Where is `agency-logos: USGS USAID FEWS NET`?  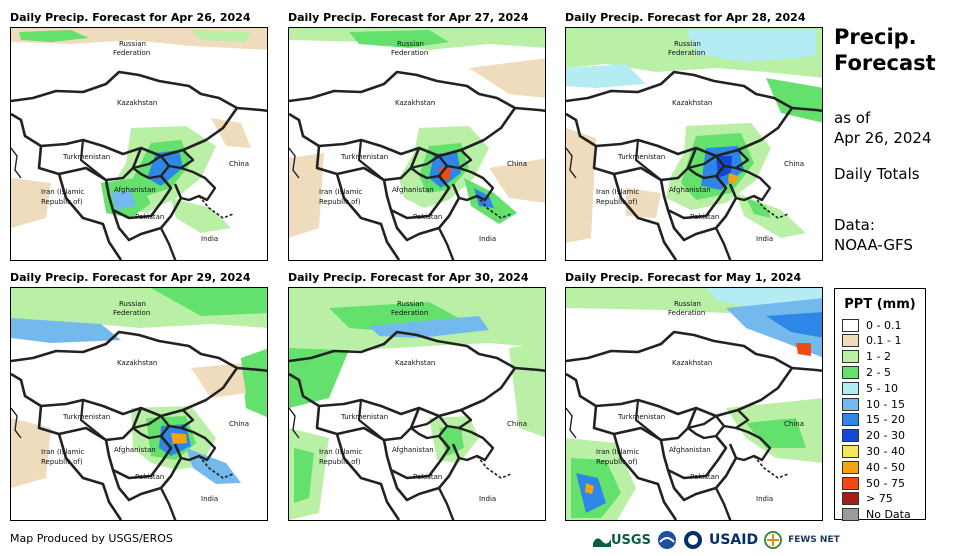
agency-logos: USGS USAID FEWS NET is located at coordinates (716, 540).